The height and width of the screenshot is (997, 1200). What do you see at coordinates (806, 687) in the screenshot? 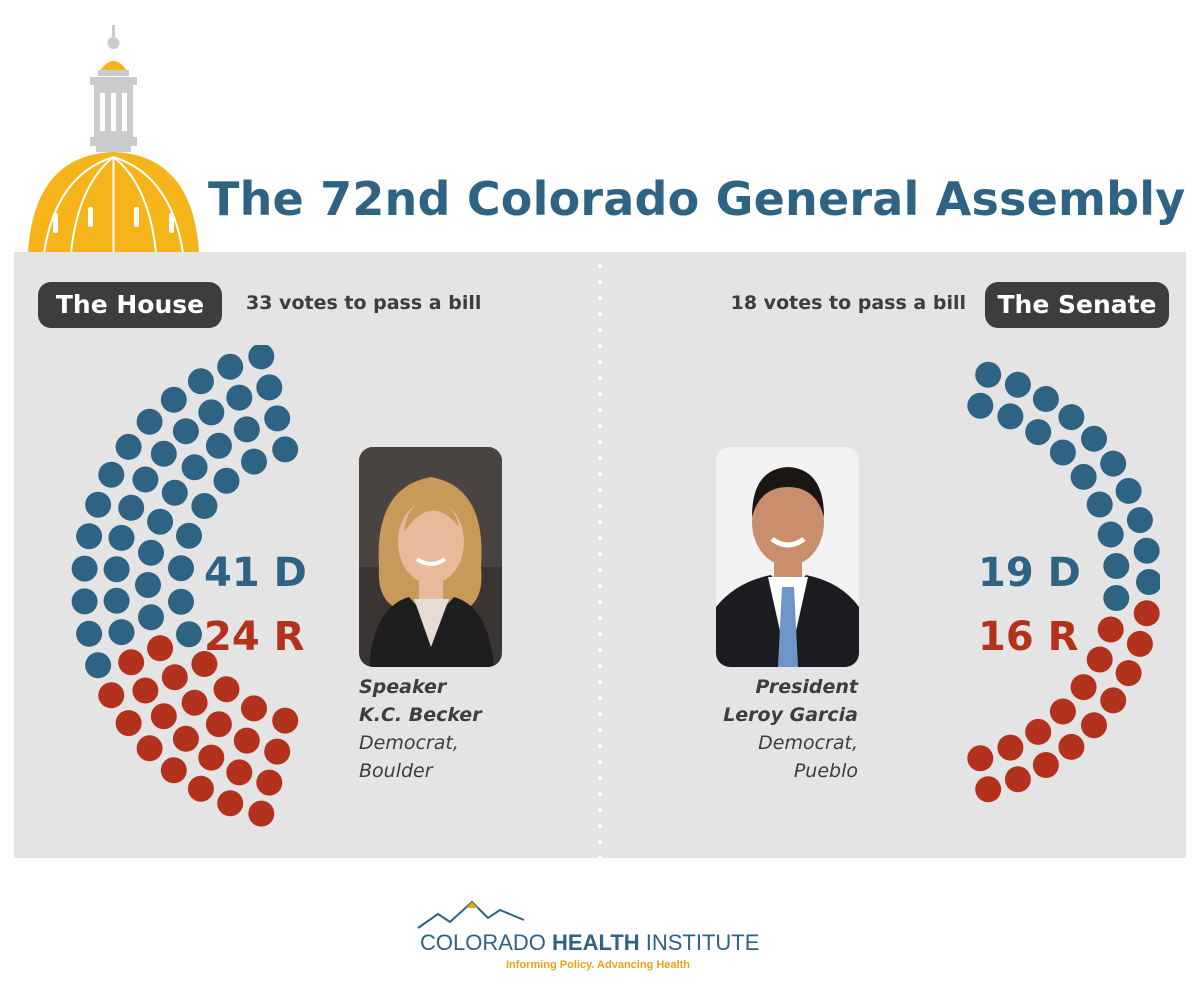
I see `president-title: President` at bounding box center [806, 687].